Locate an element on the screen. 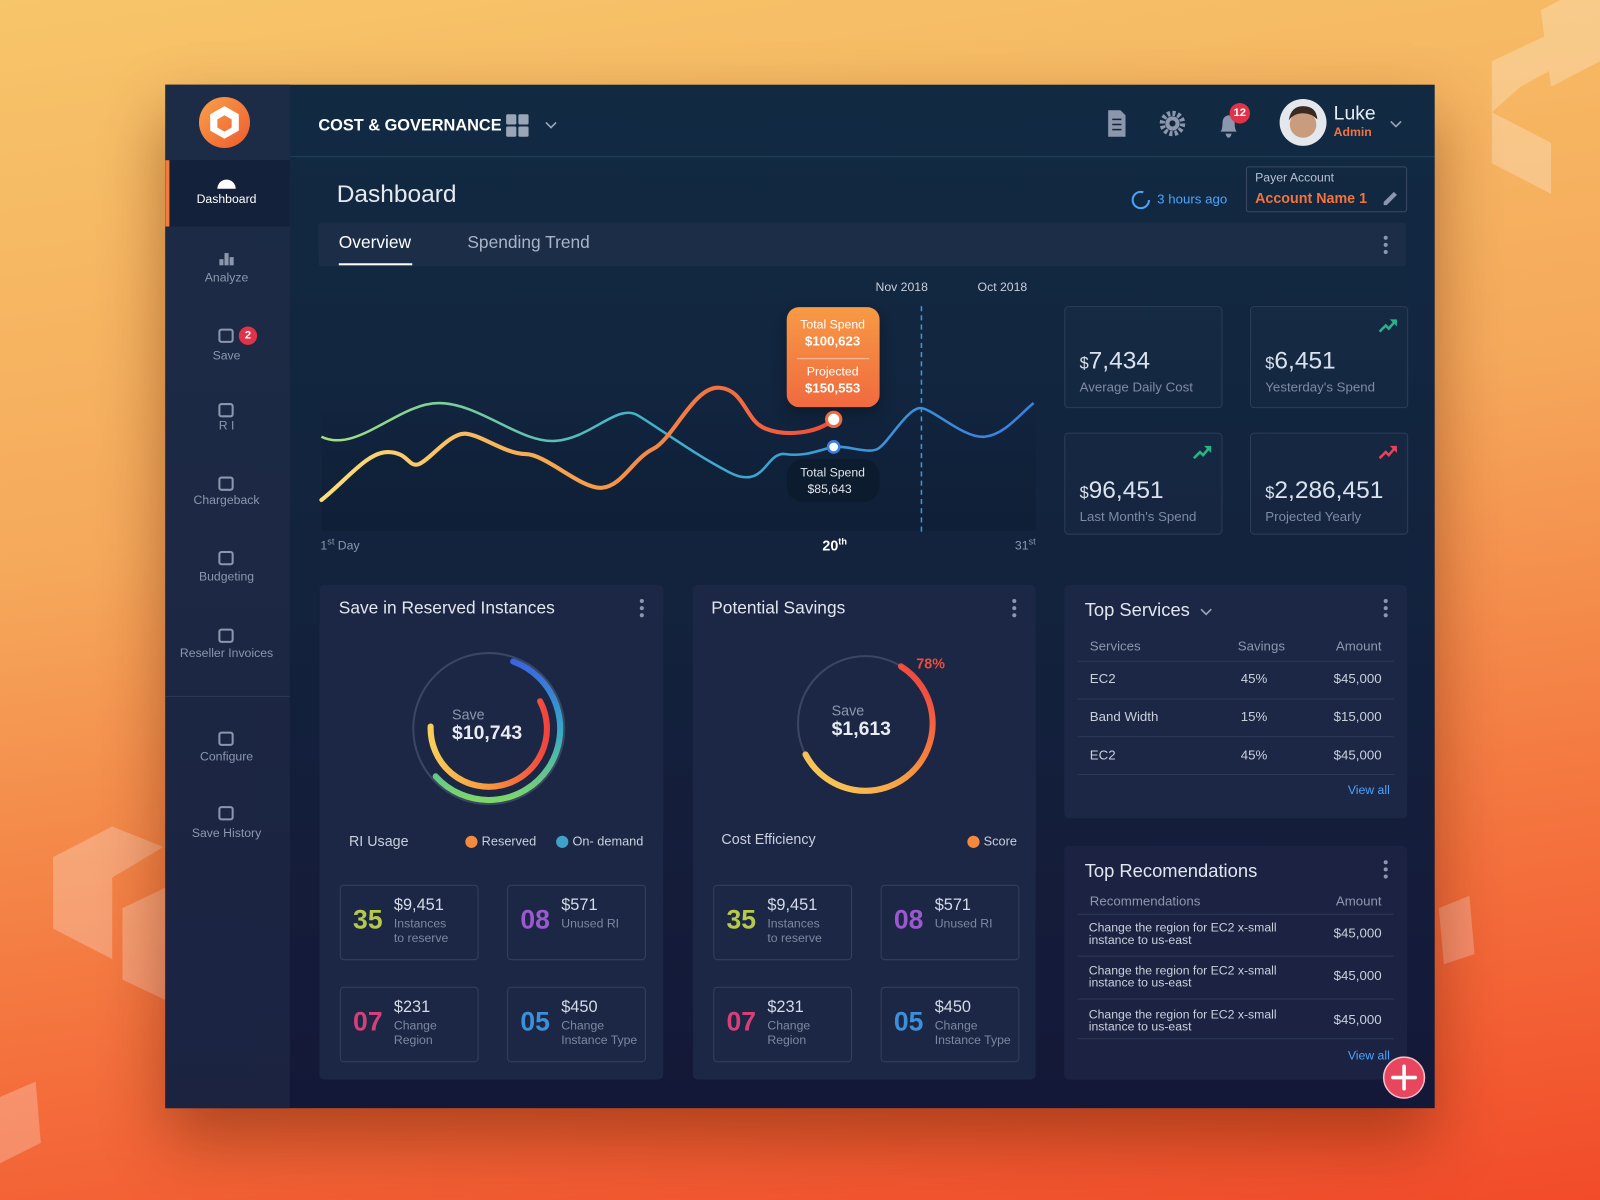  nav-item: Save is located at coordinates (226, 355).